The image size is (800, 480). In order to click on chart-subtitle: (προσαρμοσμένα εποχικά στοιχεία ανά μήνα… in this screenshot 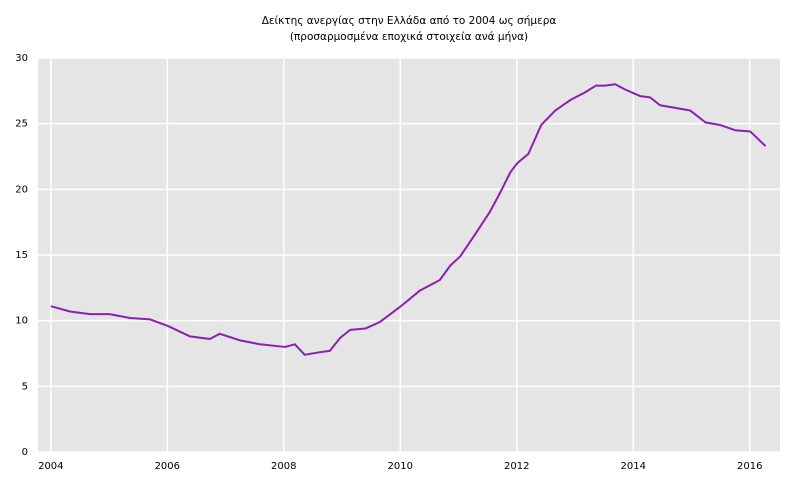, I will do `click(409, 37)`.